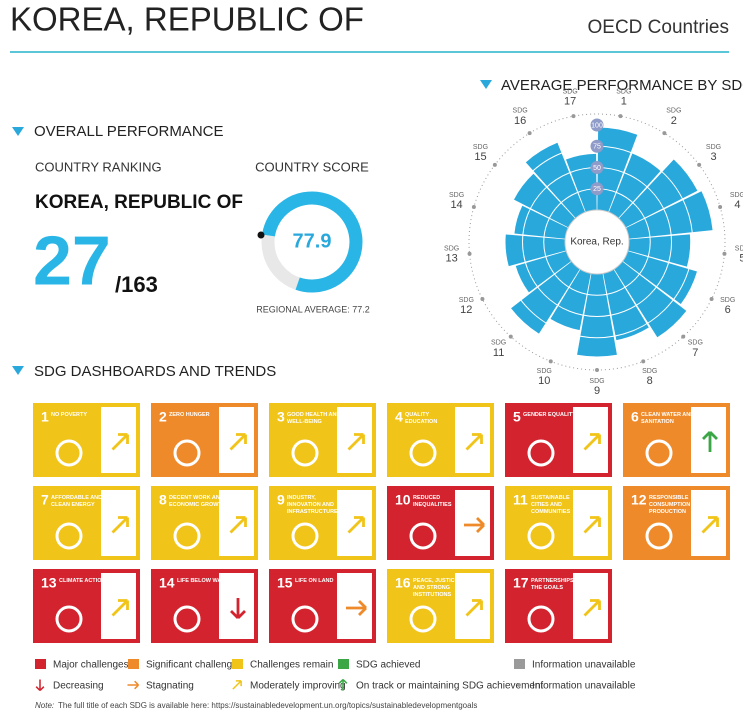 The height and width of the screenshot is (713, 743). Describe the element at coordinates (667, 418) in the screenshot. I see `tile-name: CLEAN WATER AND SANITATION` at that location.